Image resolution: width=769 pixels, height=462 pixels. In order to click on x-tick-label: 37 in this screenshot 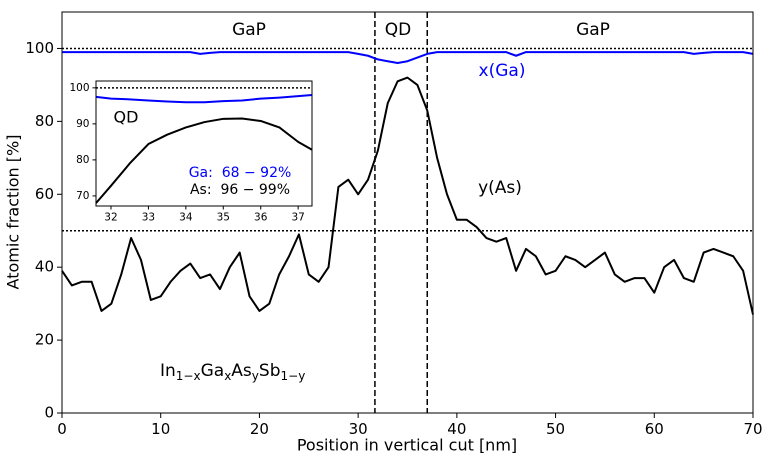, I will do `click(297, 217)`.